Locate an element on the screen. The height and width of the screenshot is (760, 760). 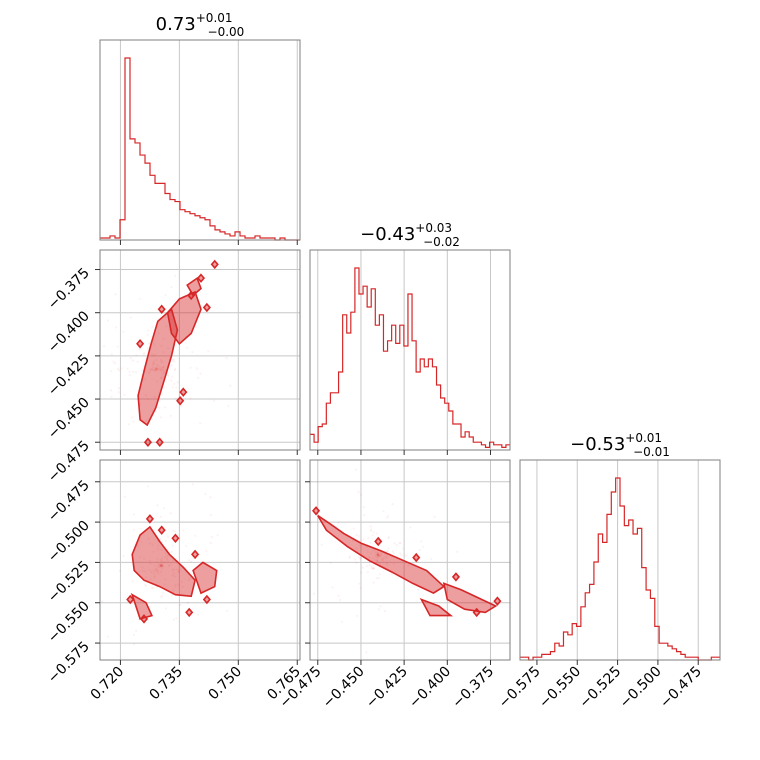
title-param-2: −0.43+0.03 −0.02 is located at coordinates (410, 235).